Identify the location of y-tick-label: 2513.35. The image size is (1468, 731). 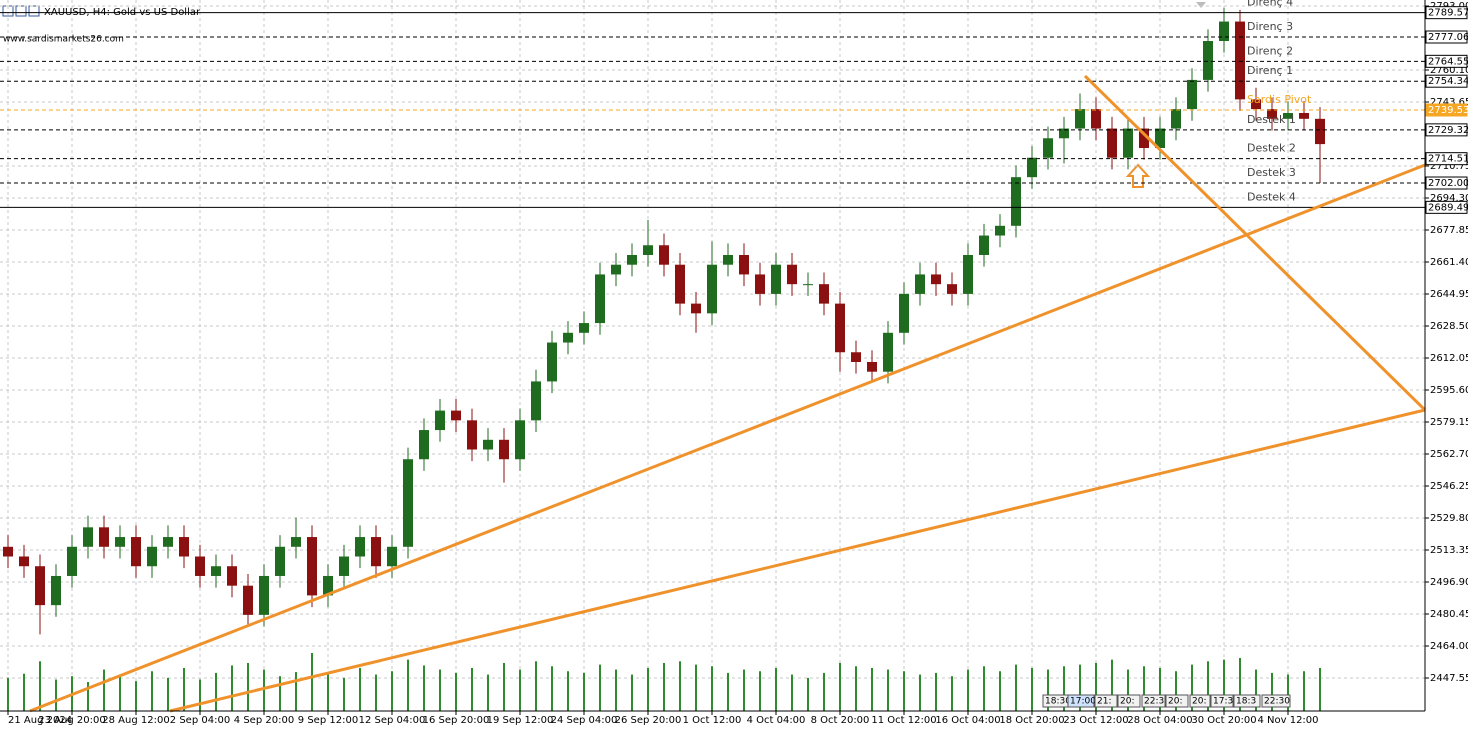
(1449, 550).